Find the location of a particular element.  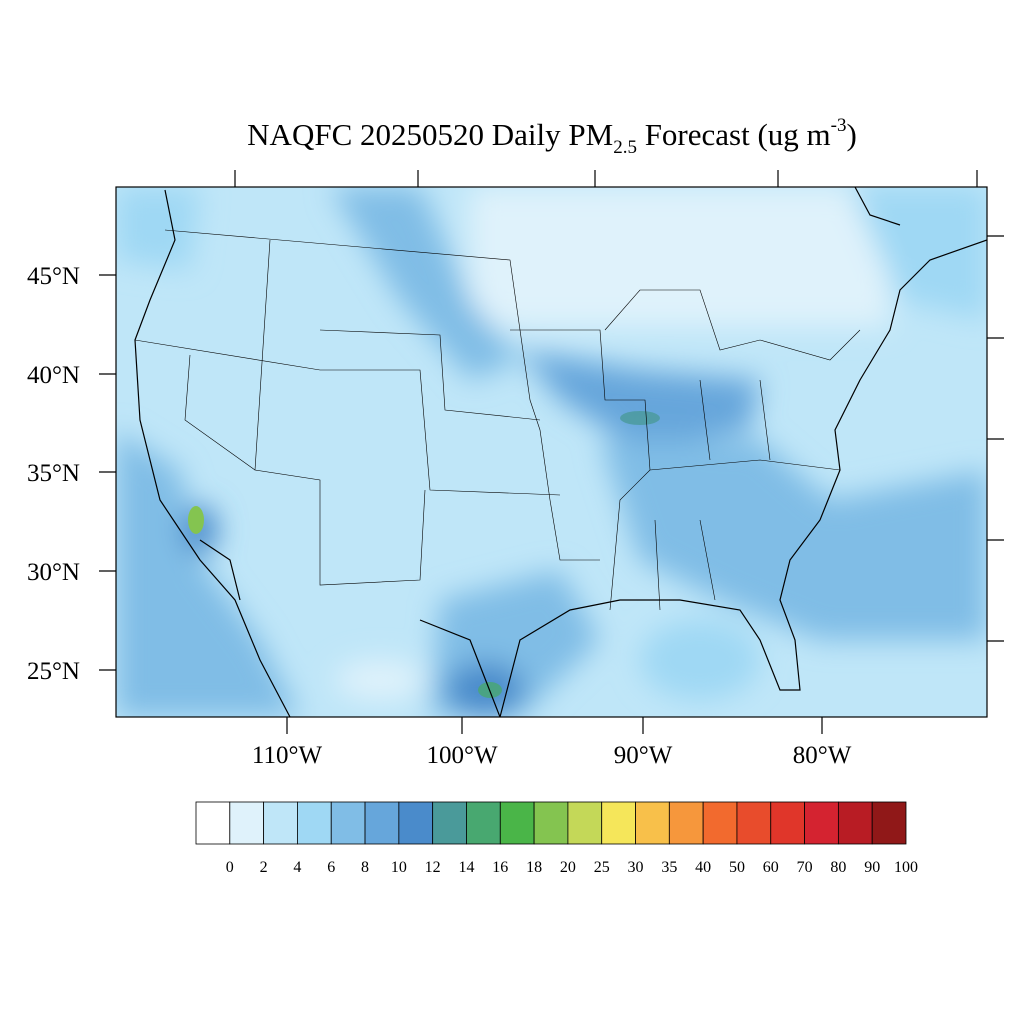

colorbar-label: 25 is located at coordinates (602, 867).